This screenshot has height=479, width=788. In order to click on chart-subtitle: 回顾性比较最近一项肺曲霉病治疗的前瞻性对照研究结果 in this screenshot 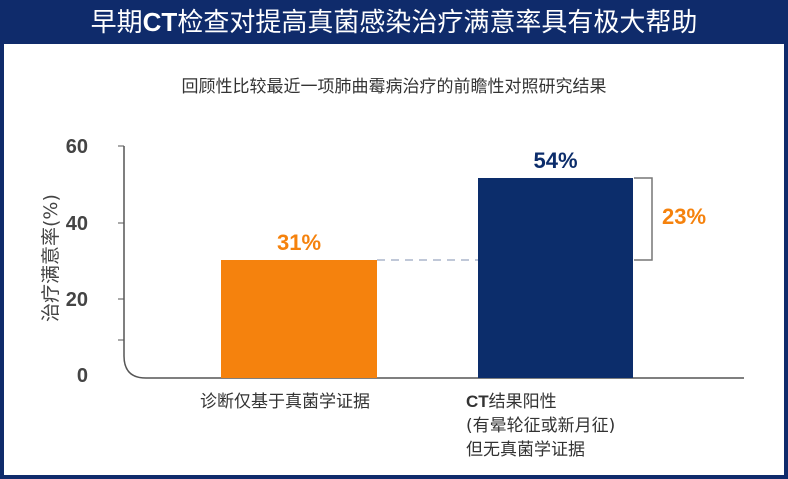, I will do `click(394, 87)`.